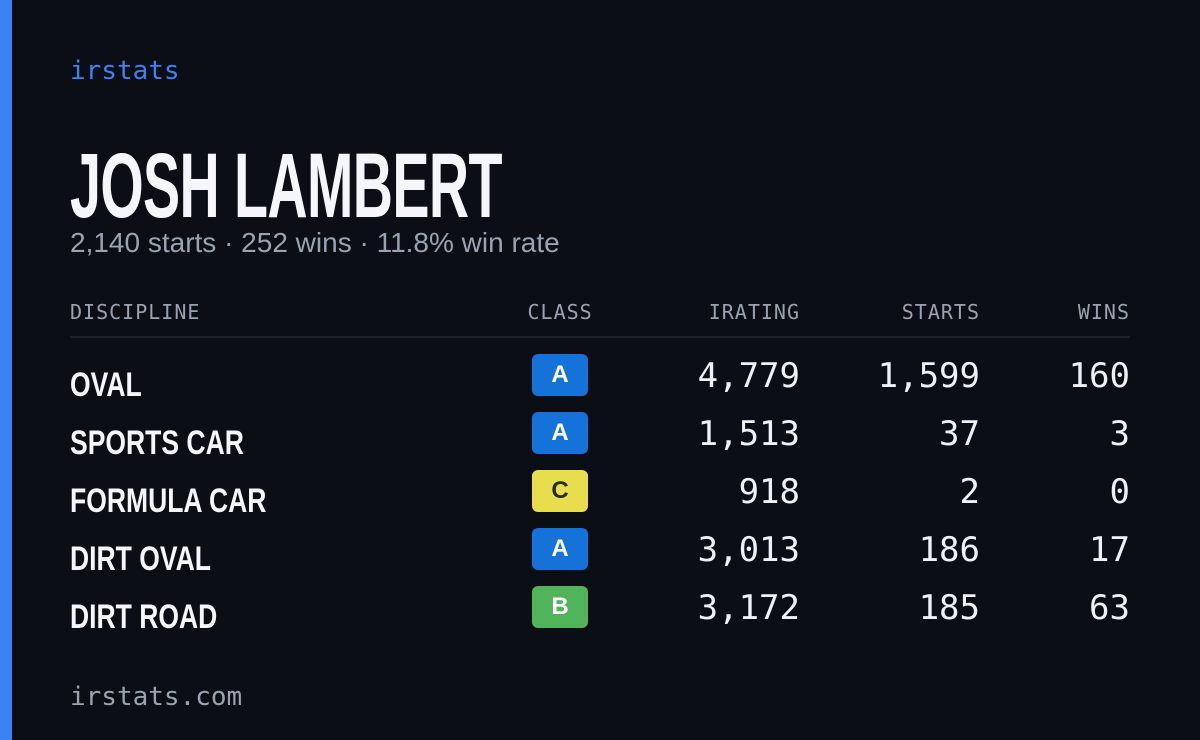  I want to click on wins: 160, so click(1099, 376).